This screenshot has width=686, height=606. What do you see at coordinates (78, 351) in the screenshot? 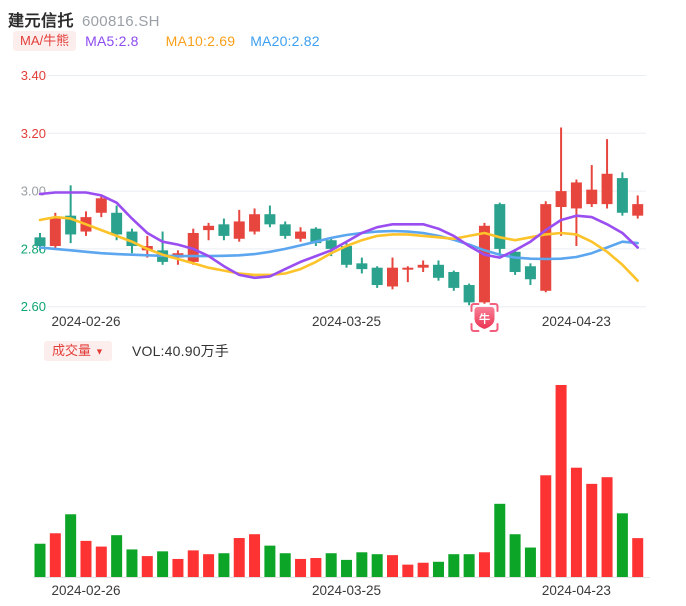
I see `volume-indicator-selector: 成交量 ▼` at bounding box center [78, 351].